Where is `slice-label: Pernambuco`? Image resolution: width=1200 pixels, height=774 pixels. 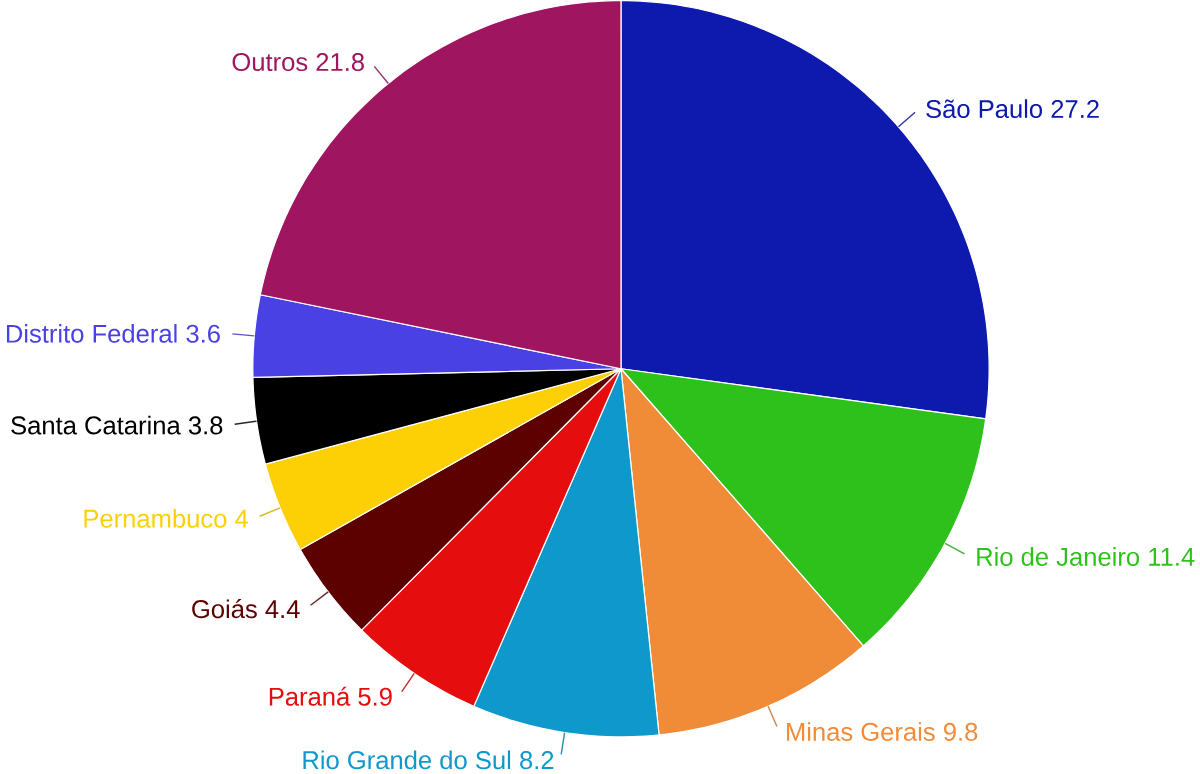 slice-label: Pernambuco is located at coordinates (155, 518).